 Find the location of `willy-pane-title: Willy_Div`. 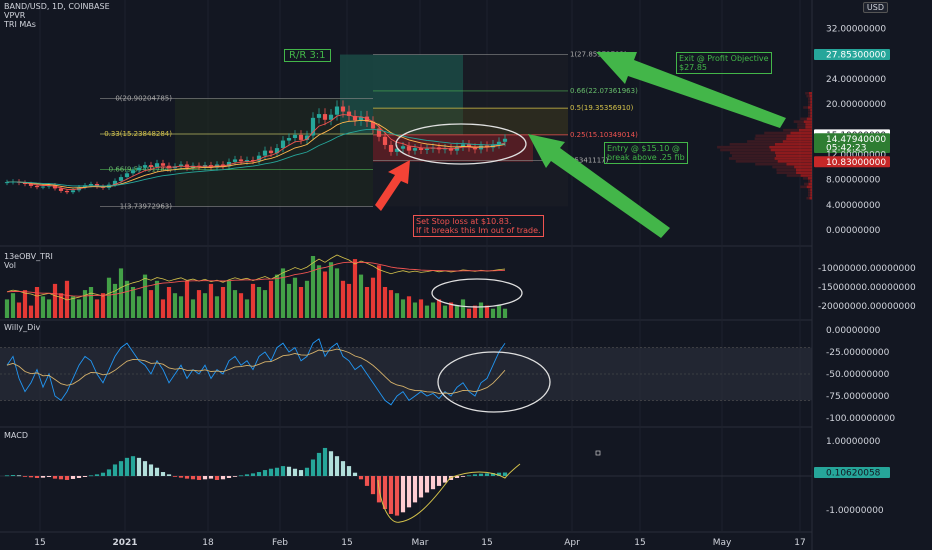

willy-pane-title: Willy_Div is located at coordinates (22, 327).